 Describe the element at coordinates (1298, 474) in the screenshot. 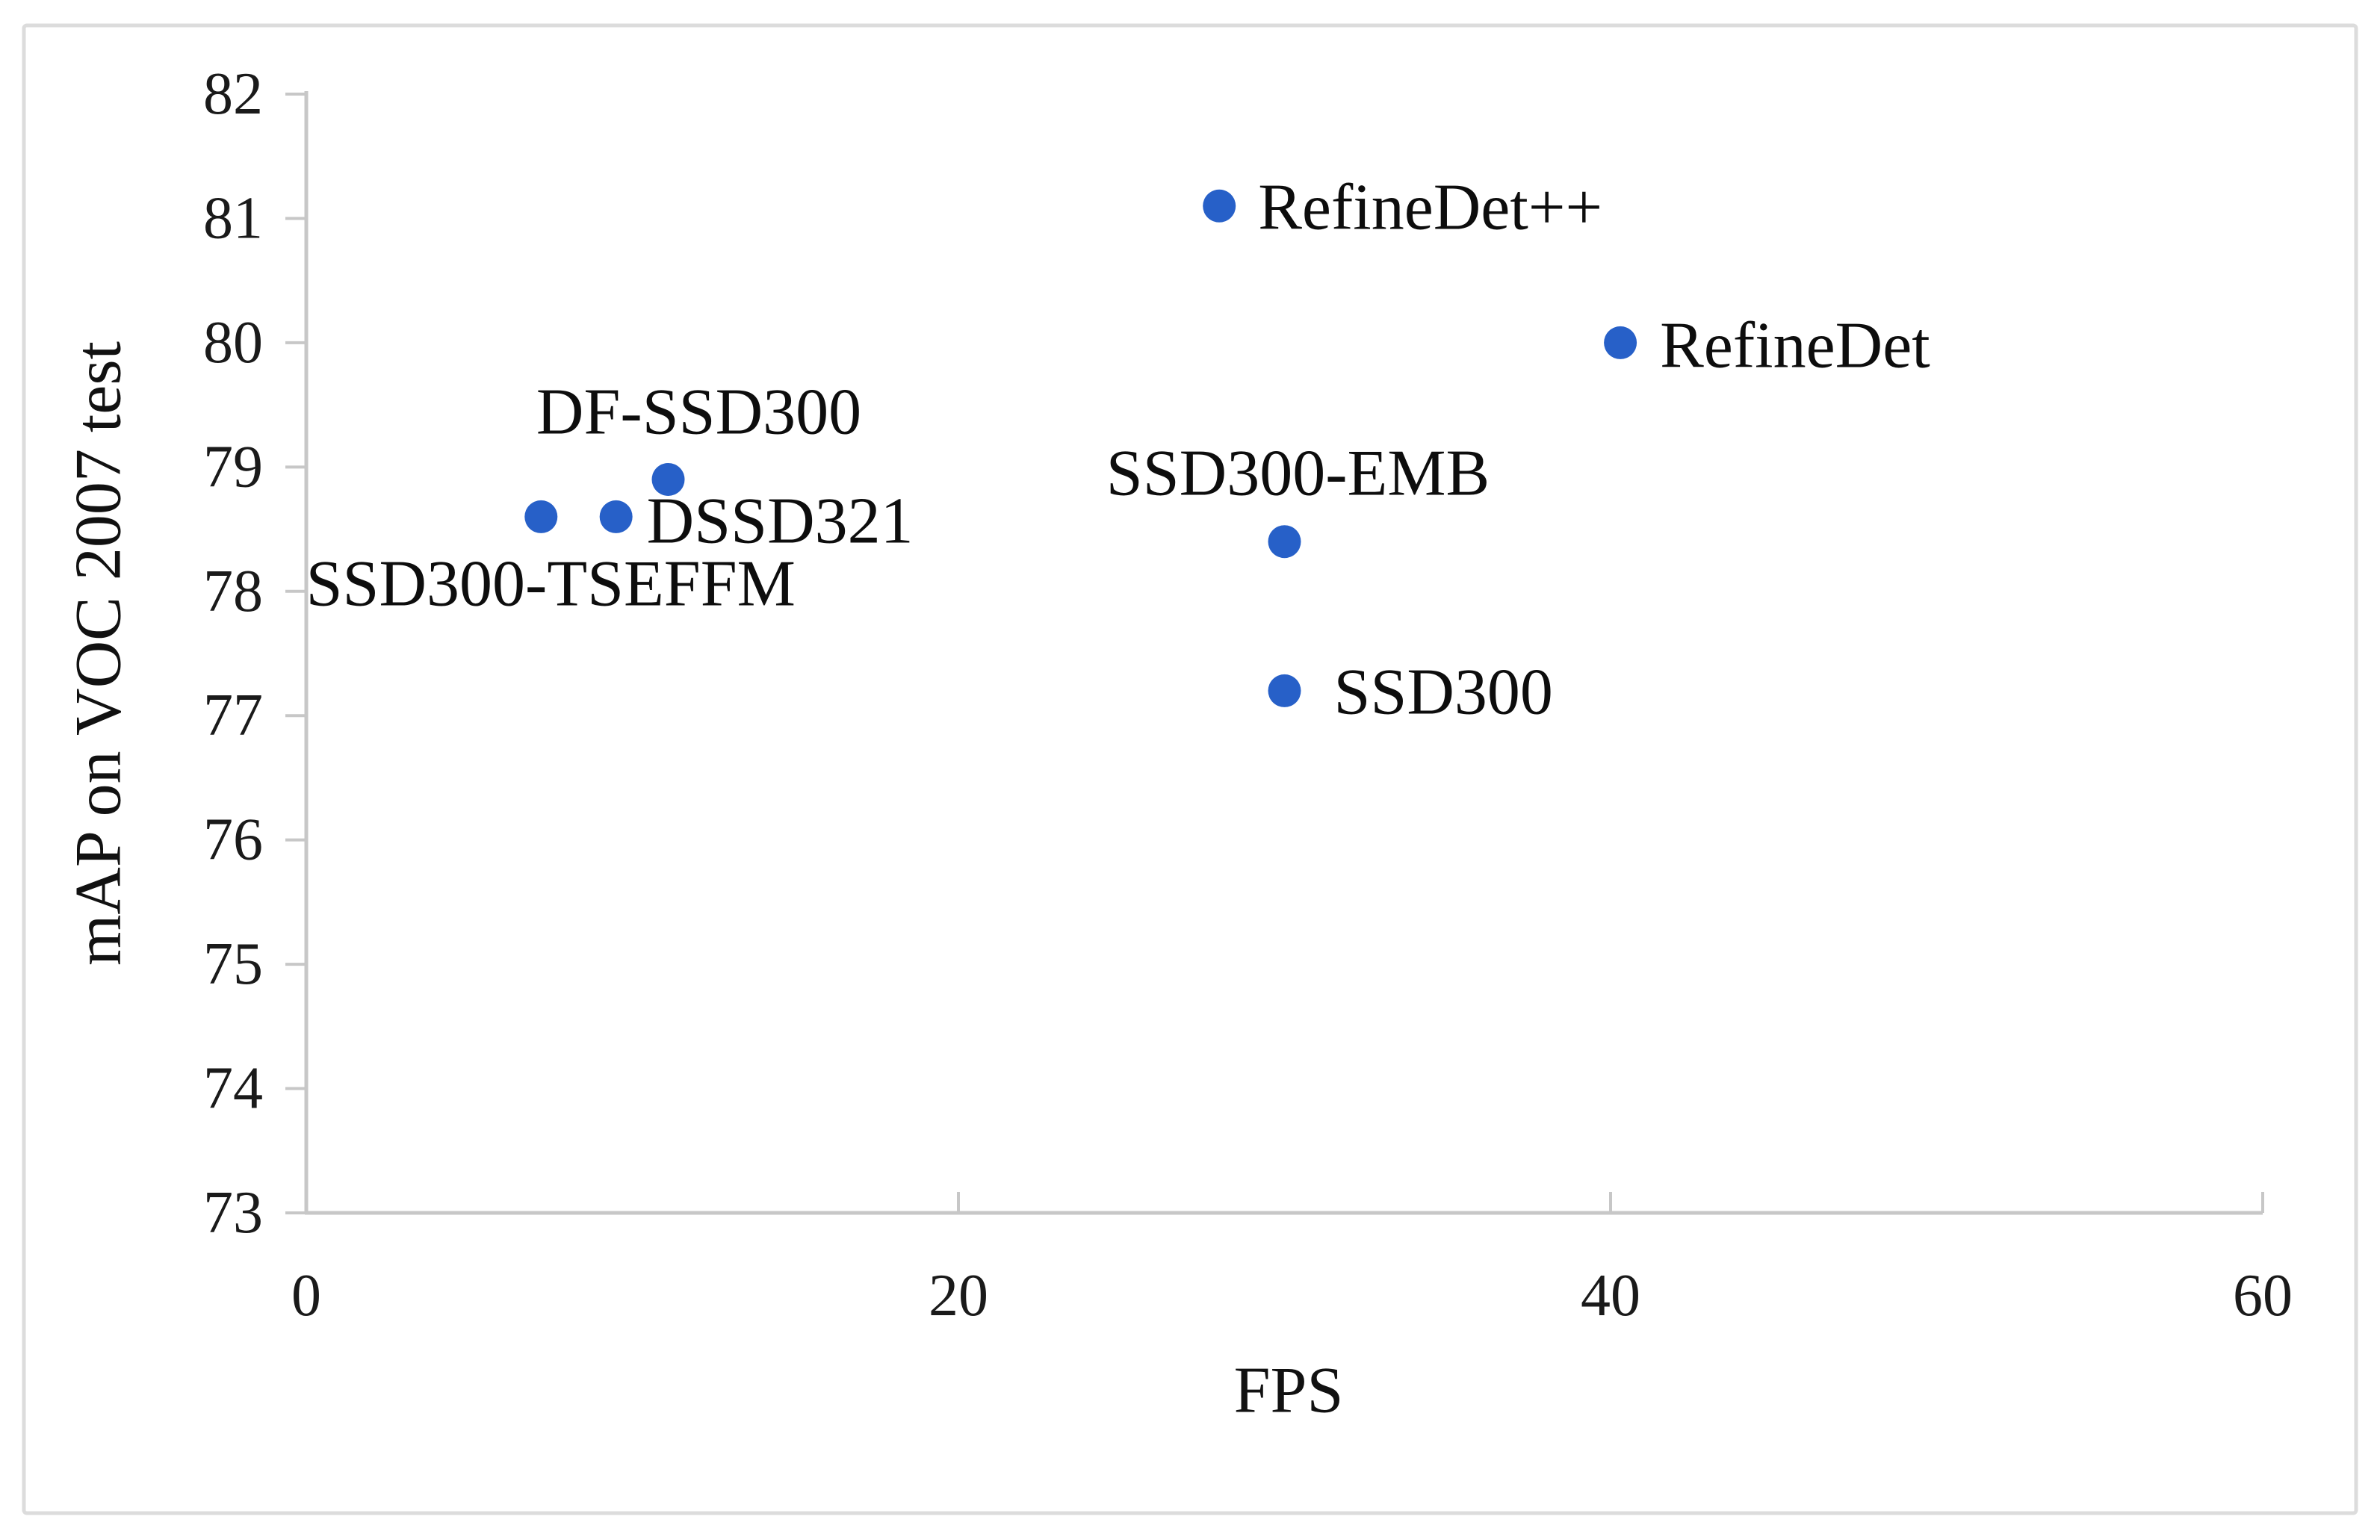

I see `data-point-label-ssd300-emb: SSD300-EMB` at that location.